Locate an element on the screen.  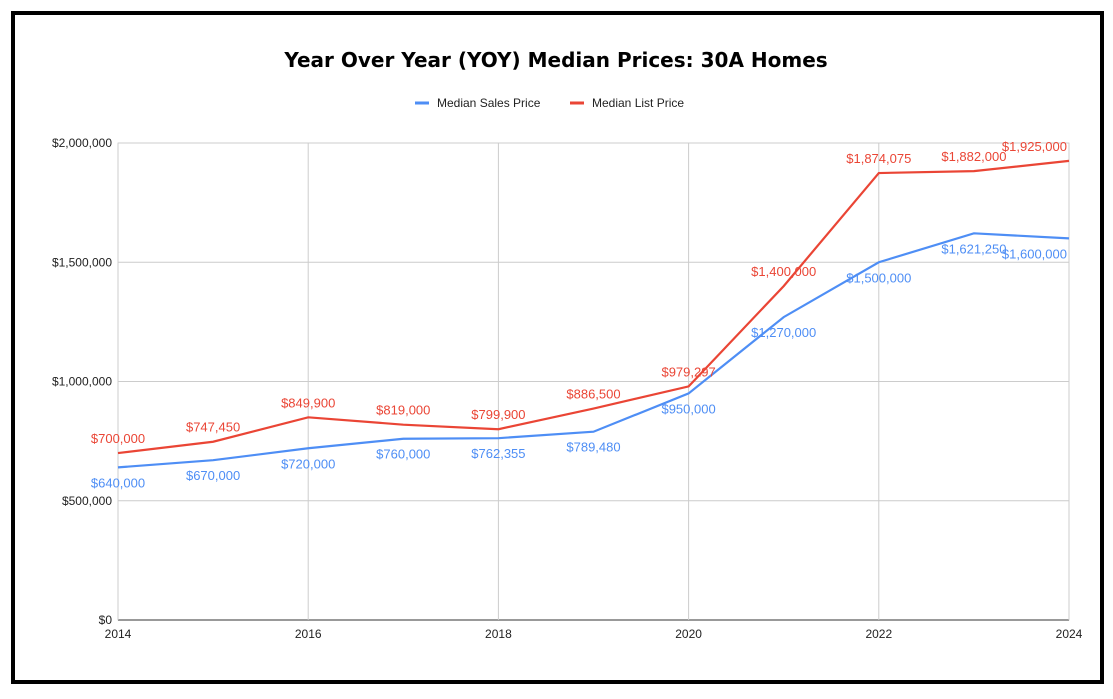
y-tick-label: $500,000 is located at coordinates (87, 501).